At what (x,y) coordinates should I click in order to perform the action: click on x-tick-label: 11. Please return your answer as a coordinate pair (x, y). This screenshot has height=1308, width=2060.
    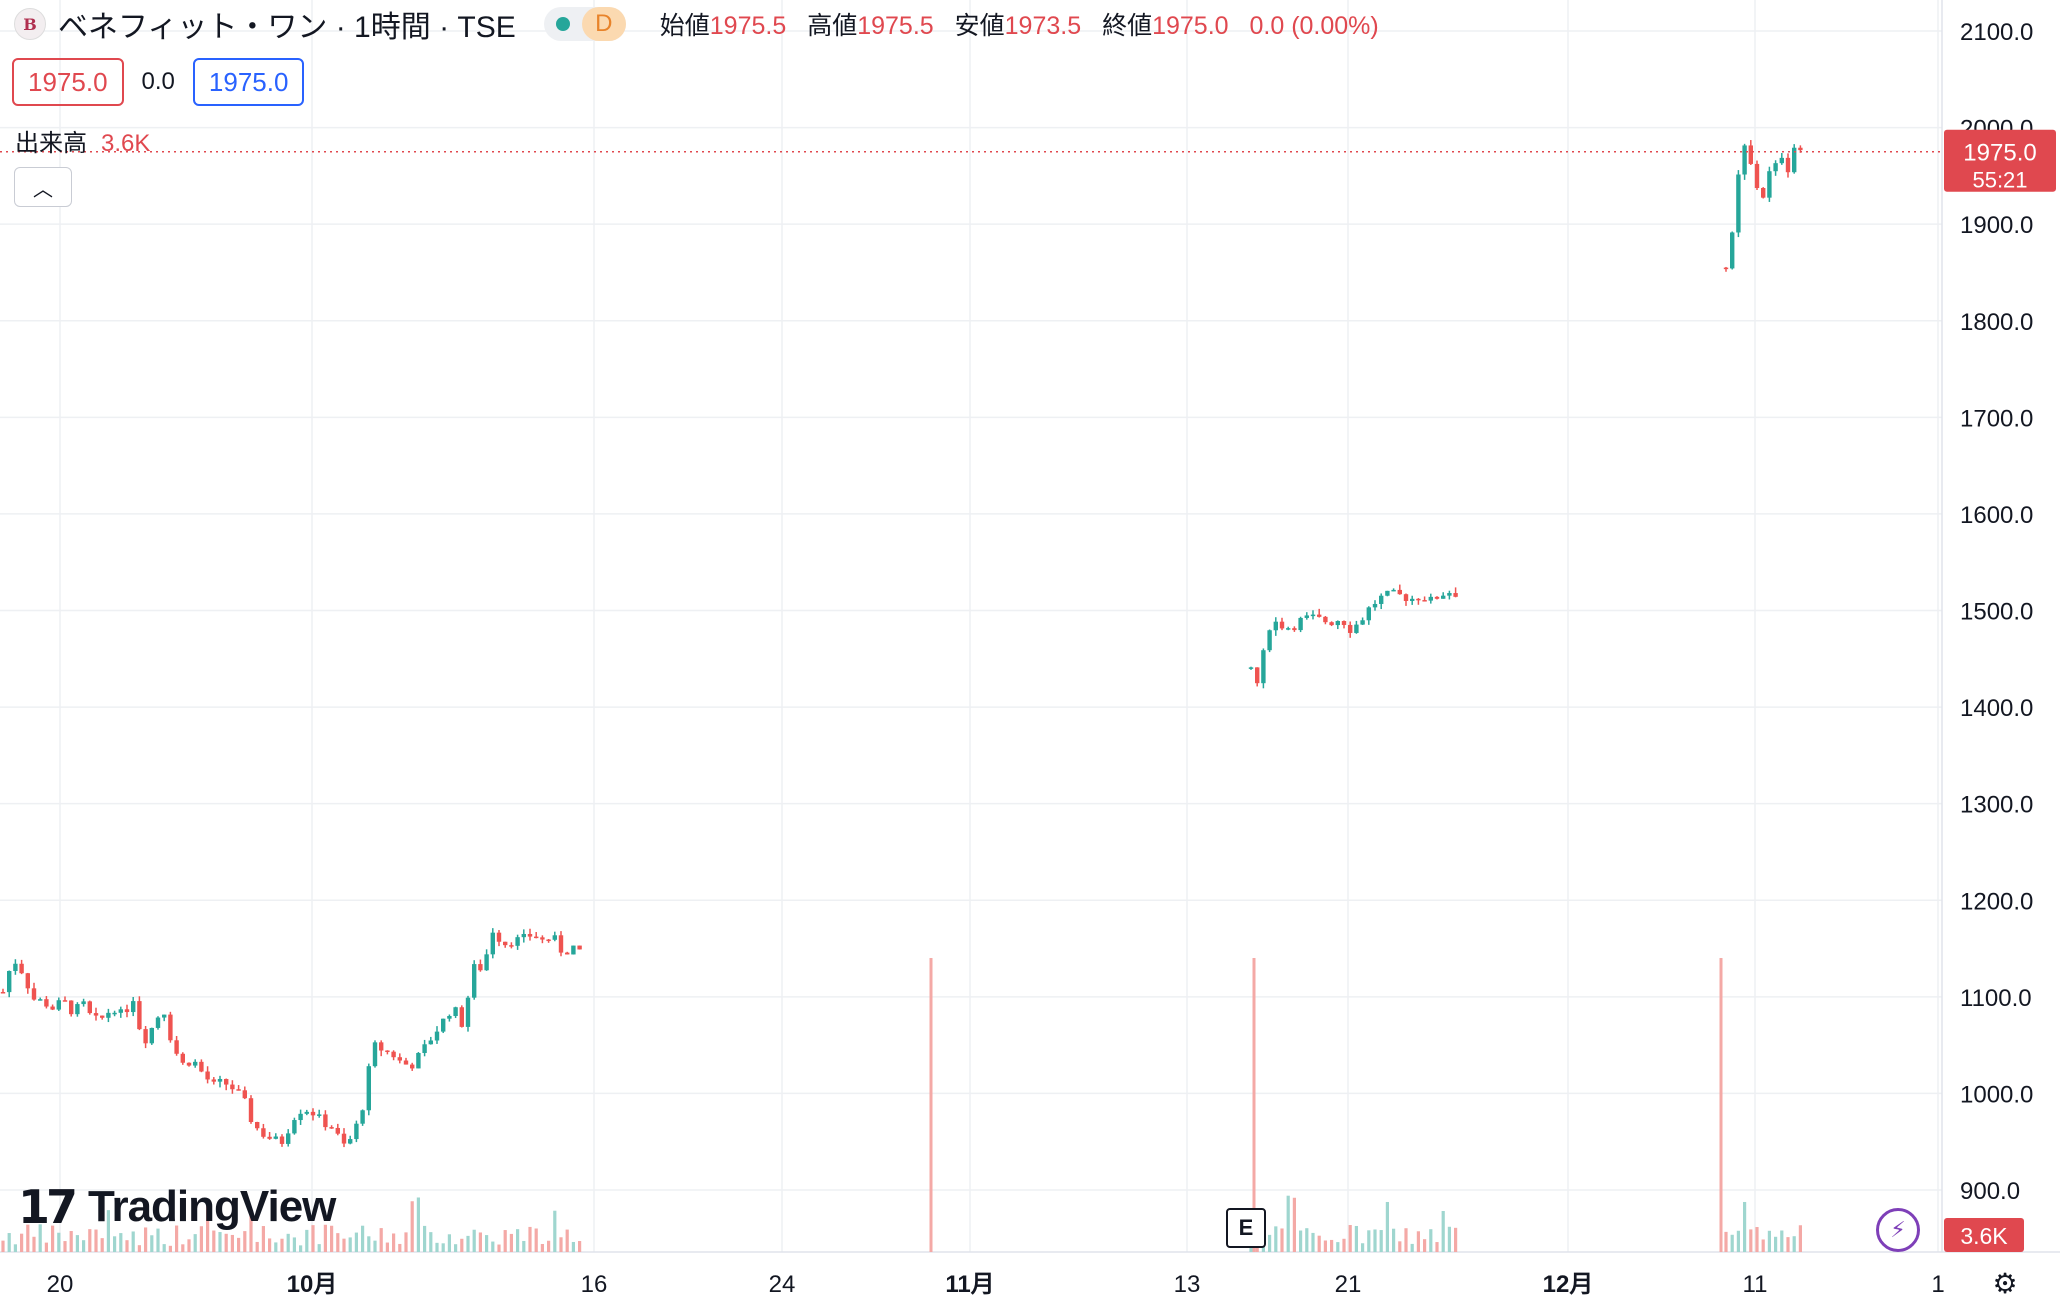
    Looking at the image, I should click on (1755, 1284).